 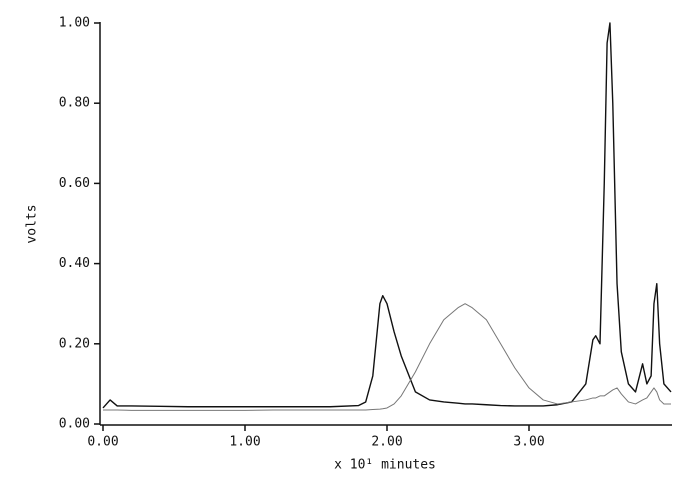 What do you see at coordinates (528, 442) in the screenshot?
I see `x-tick-label: 3.00` at bounding box center [528, 442].